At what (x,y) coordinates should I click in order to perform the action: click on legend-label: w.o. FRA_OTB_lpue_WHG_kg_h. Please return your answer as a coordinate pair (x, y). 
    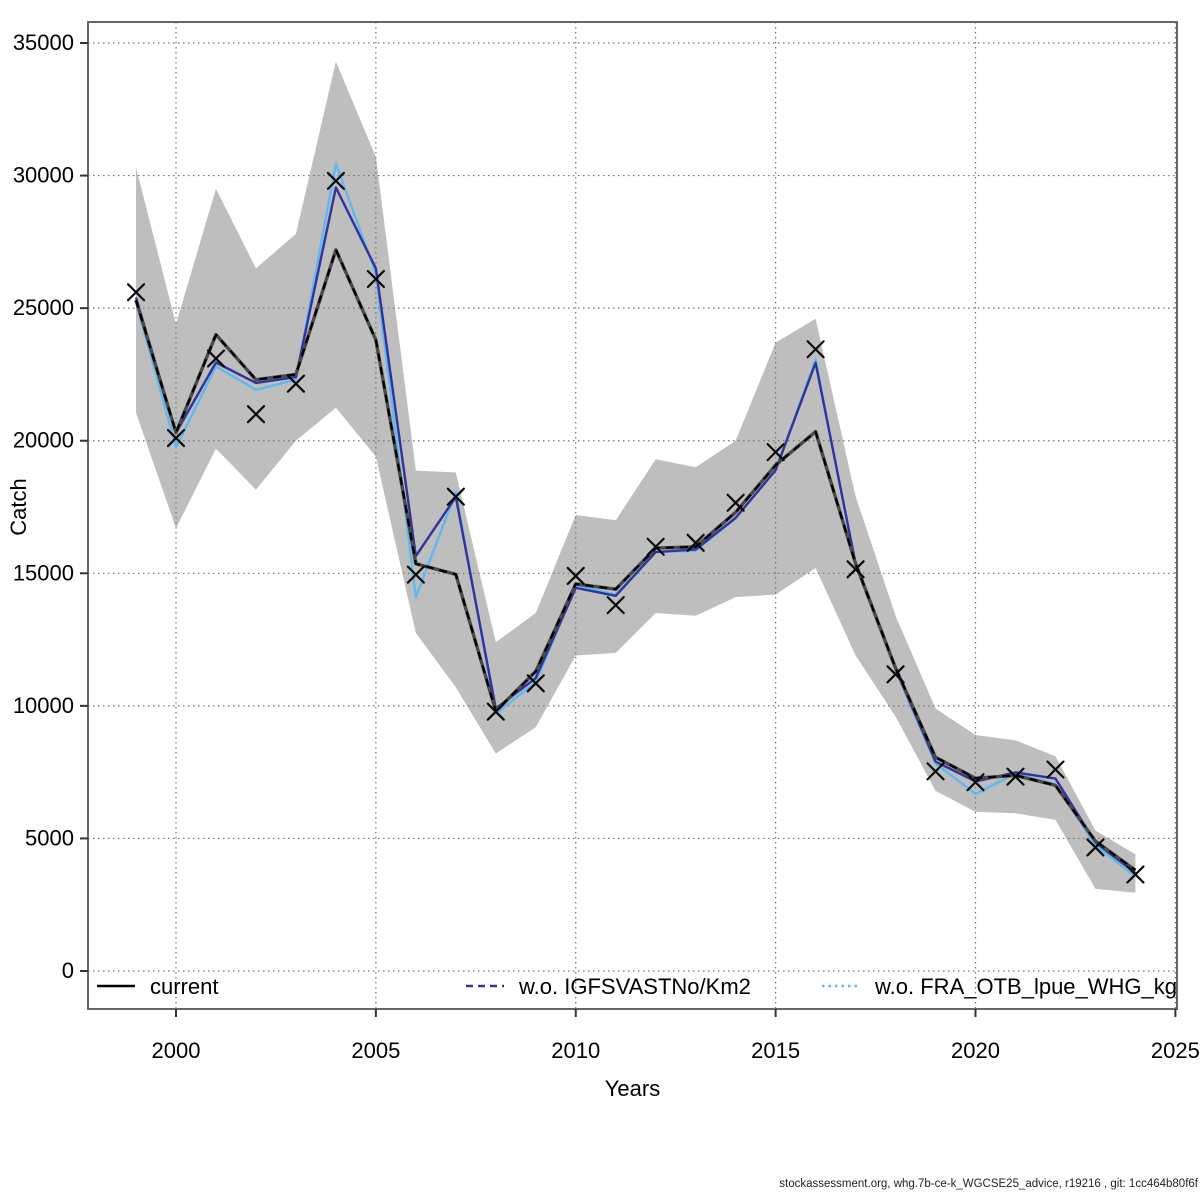
    Looking at the image, I should click on (1037, 986).